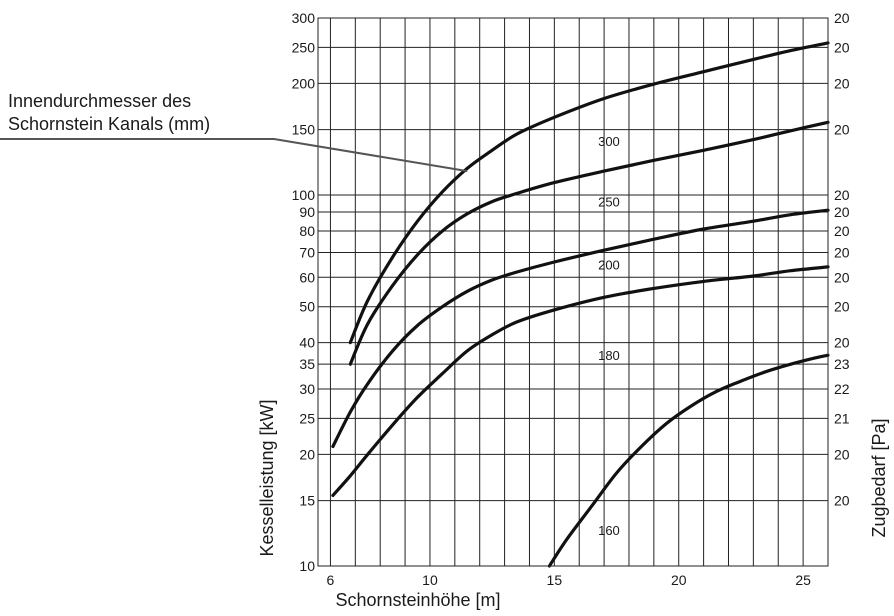 Image resolution: width=894 pixels, height=616 pixels. Describe the element at coordinates (307, 343) in the screenshot. I see `y-tick-label: 40` at that location.